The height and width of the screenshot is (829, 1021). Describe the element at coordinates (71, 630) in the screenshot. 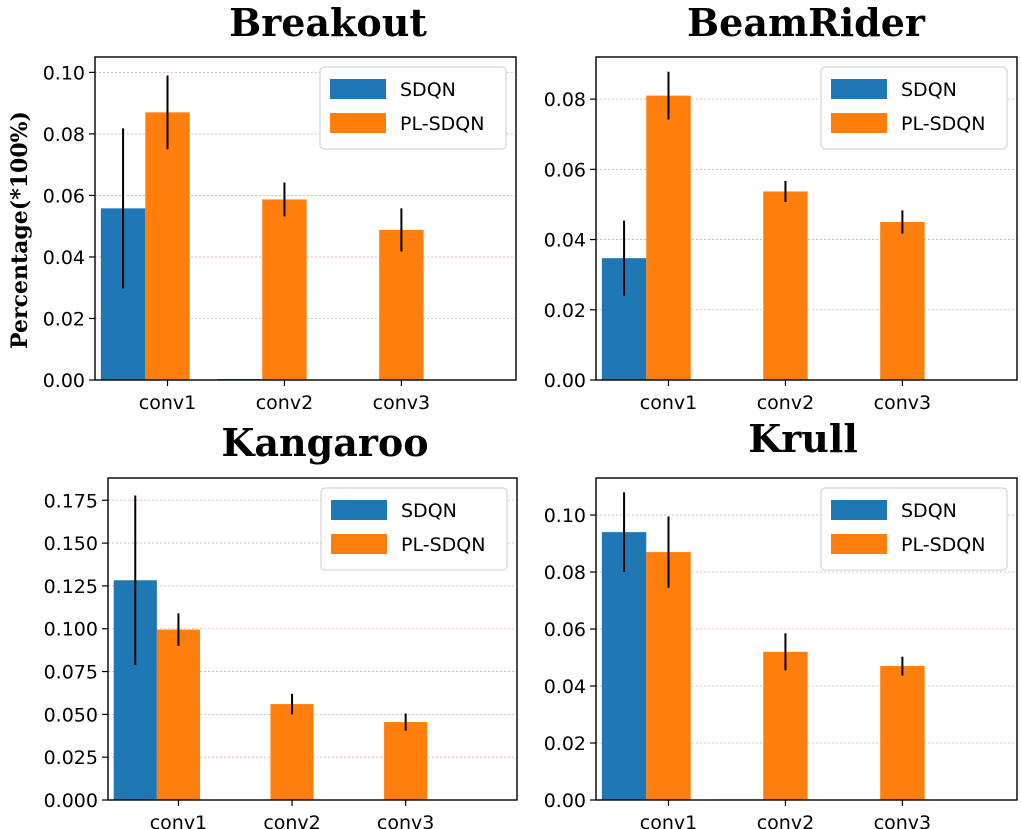

I see `y-tick-label: 0.100` at that location.